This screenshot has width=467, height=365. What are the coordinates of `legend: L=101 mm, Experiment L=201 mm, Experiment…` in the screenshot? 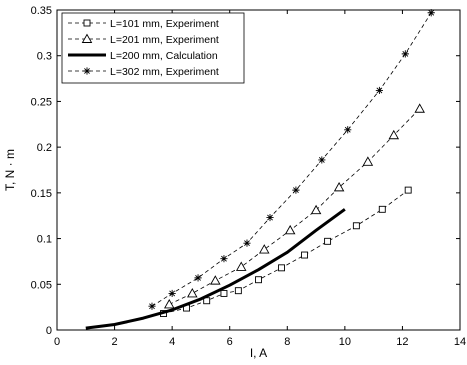 It's located at (153, 48).